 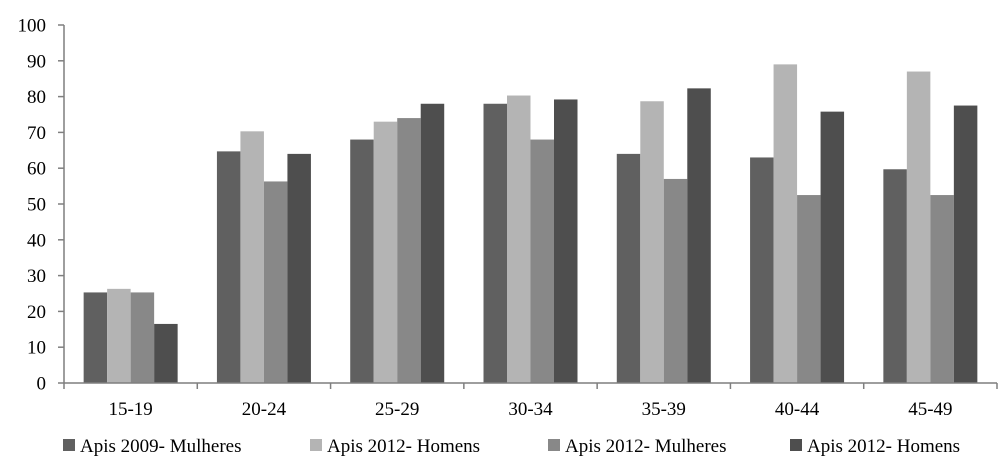 What do you see at coordinates (36, 205) in the screenshot?
I see `y-tick-label: 50` at bounding box center [36, 205].